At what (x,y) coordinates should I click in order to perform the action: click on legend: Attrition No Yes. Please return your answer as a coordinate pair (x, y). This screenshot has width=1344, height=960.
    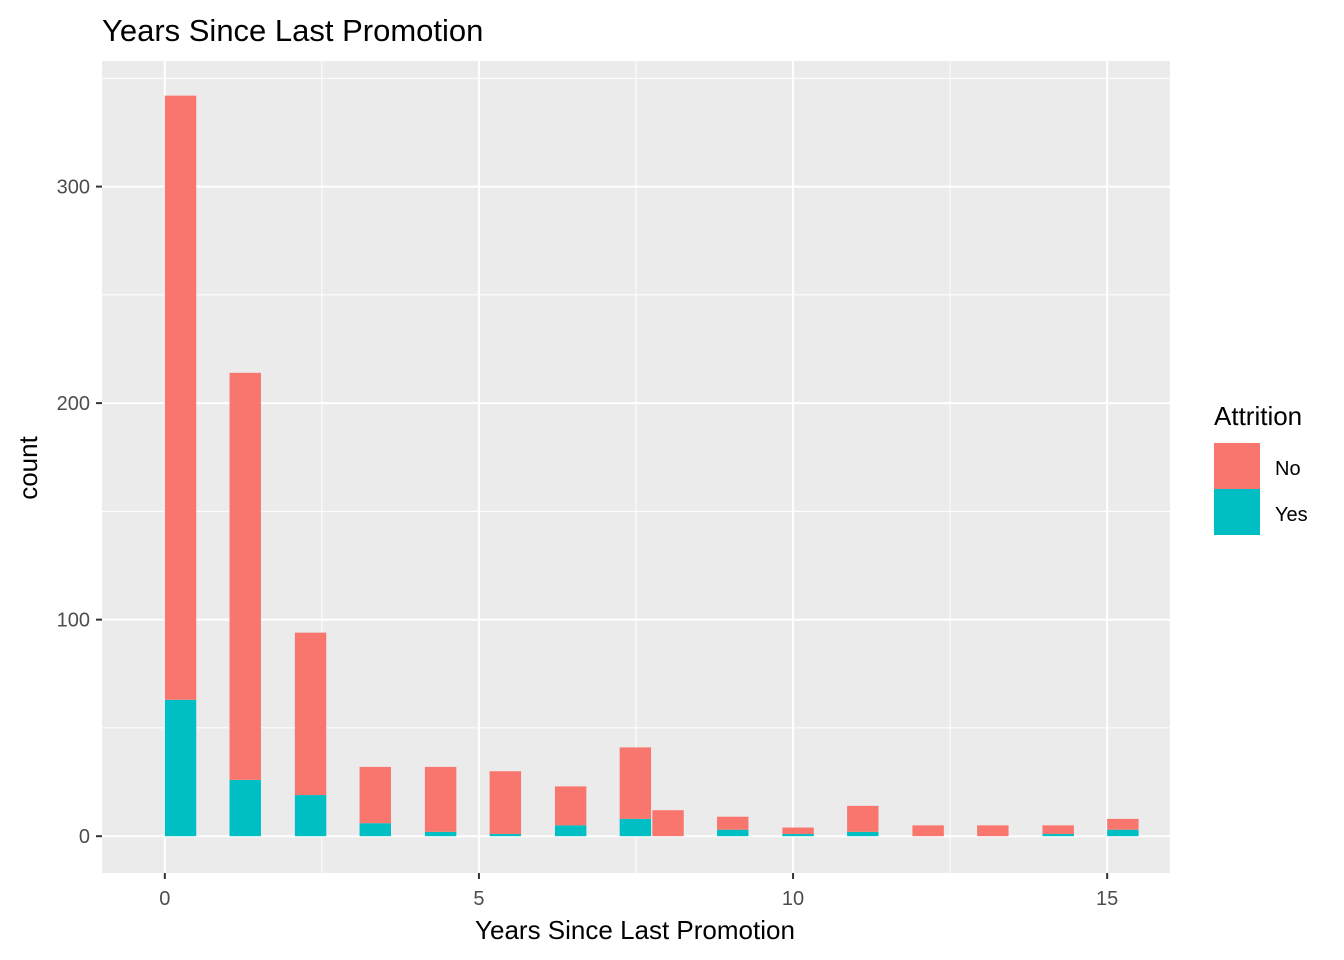
    Looking at the image, I should click on (1261, 468).